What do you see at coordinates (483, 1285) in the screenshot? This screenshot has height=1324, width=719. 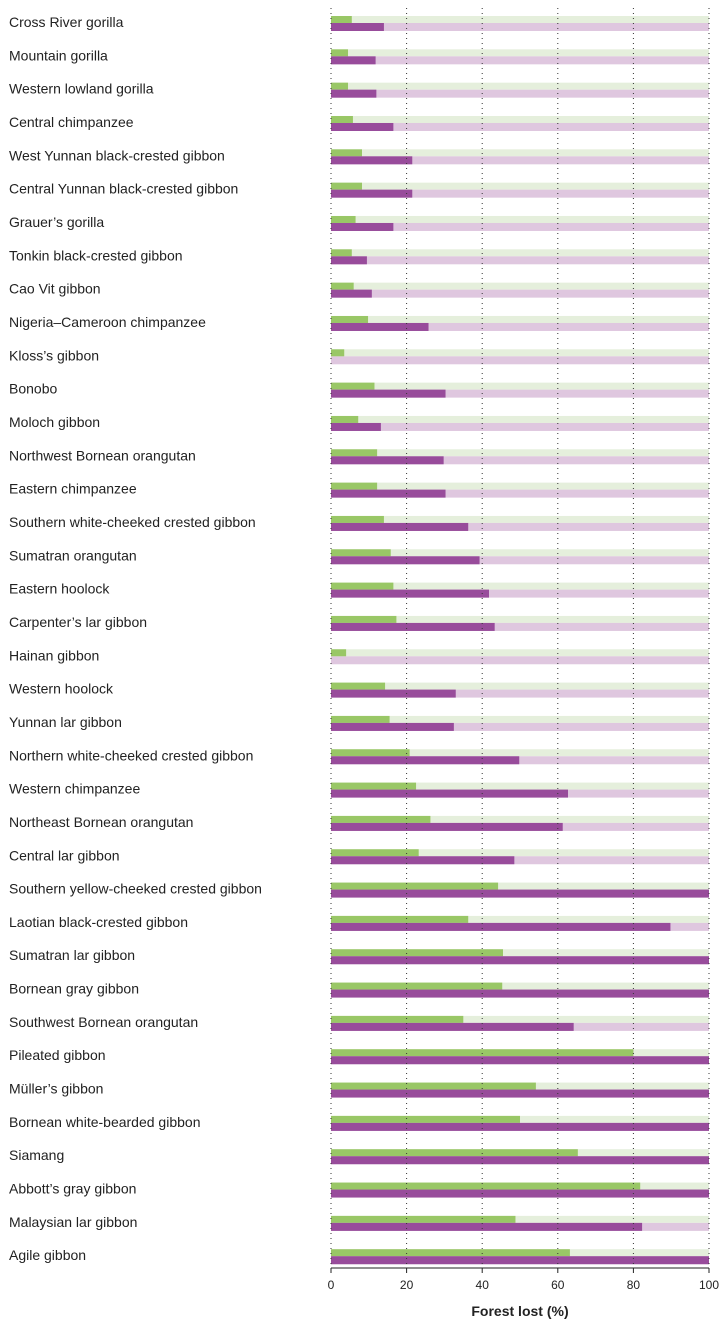 I see `x-tick-label: 40` at bounding box center [483, 1285].